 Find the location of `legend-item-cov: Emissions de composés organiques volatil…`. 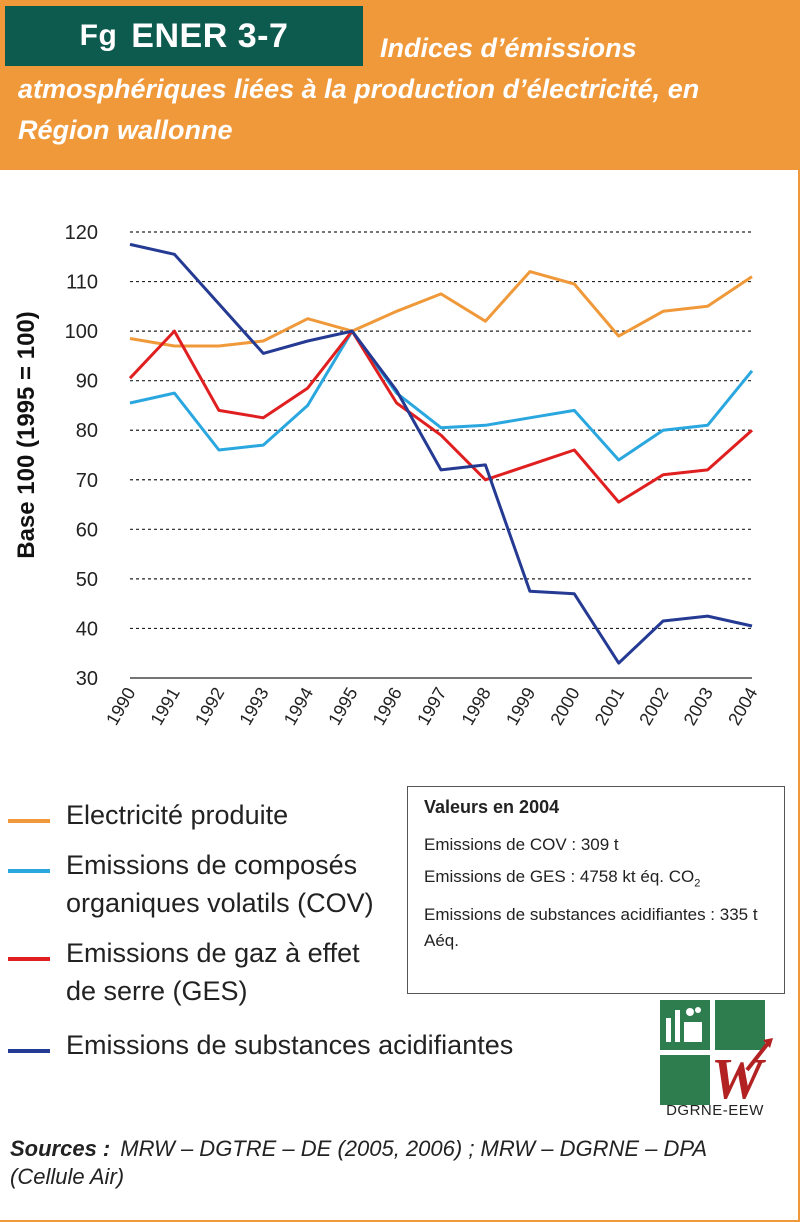

legend-item-cov: Emissions de composés organiques volatil… is located at coordinates (202, 884).